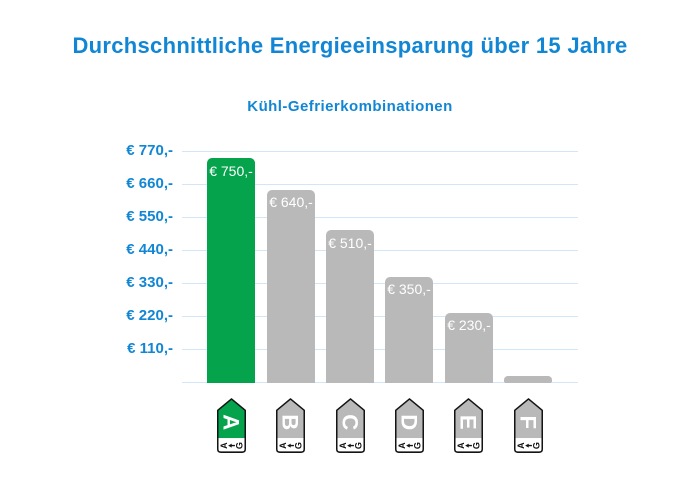 The width and height of the screenshot is (700, 485). Describe the element at coordinates (408, 422) in the screenshot. I see `svg-text: D` at that location.